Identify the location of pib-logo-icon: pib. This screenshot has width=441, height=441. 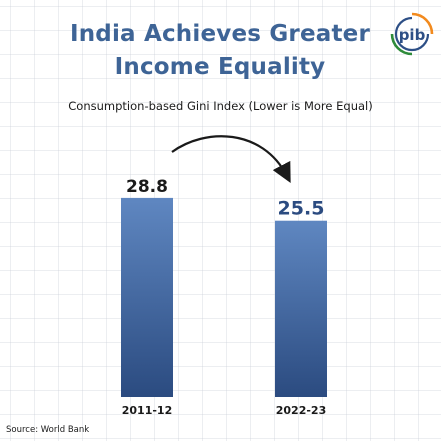
(412, 34).